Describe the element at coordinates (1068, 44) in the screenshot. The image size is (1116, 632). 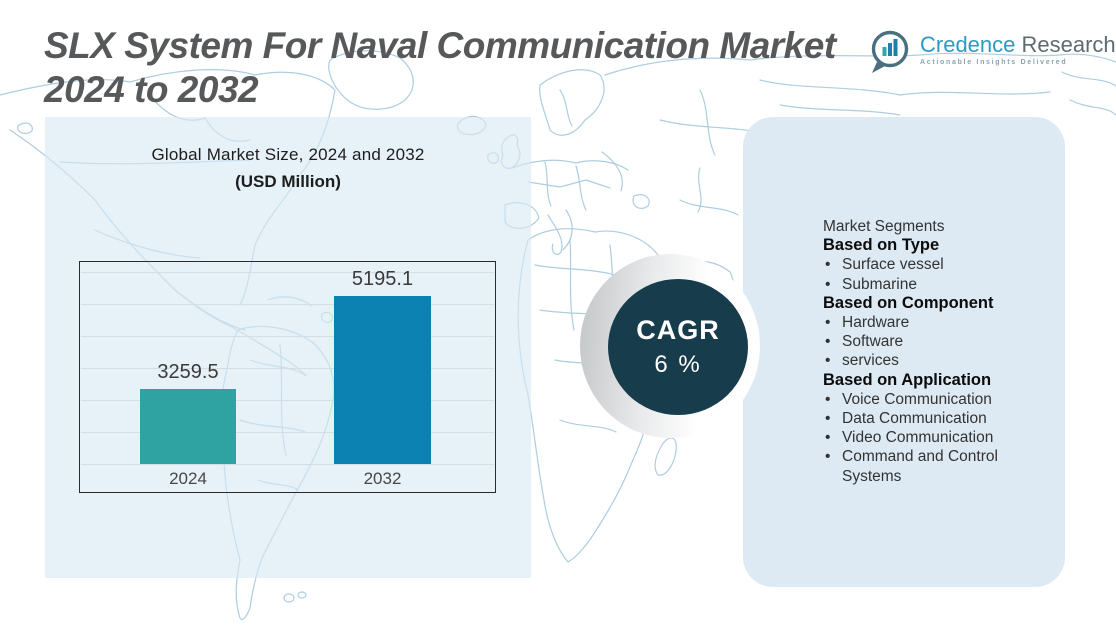
I see `logo-name-secondary: Research` at that location.